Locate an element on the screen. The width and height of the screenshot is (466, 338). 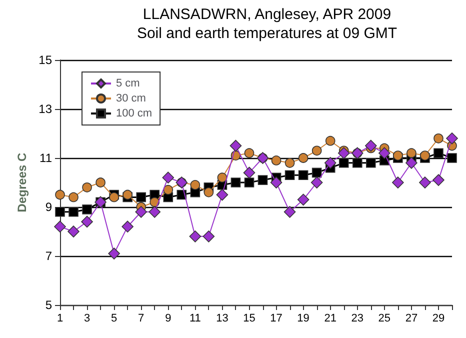
x-tick-label: 13 is located at coordinates (222, 318).